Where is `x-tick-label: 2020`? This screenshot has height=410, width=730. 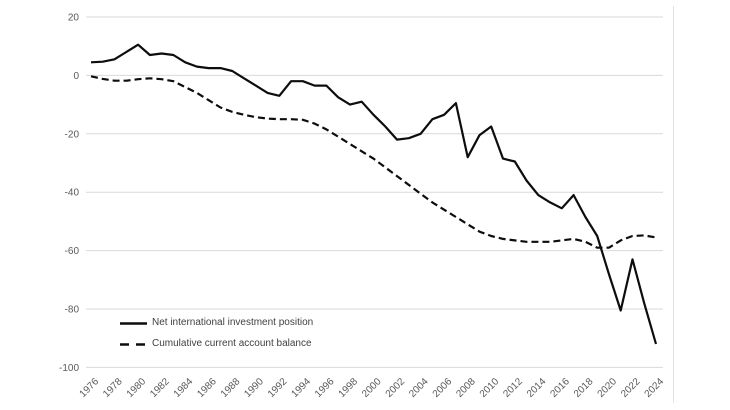
x-tick-label: 2020 is located at coordinates (608, 388).